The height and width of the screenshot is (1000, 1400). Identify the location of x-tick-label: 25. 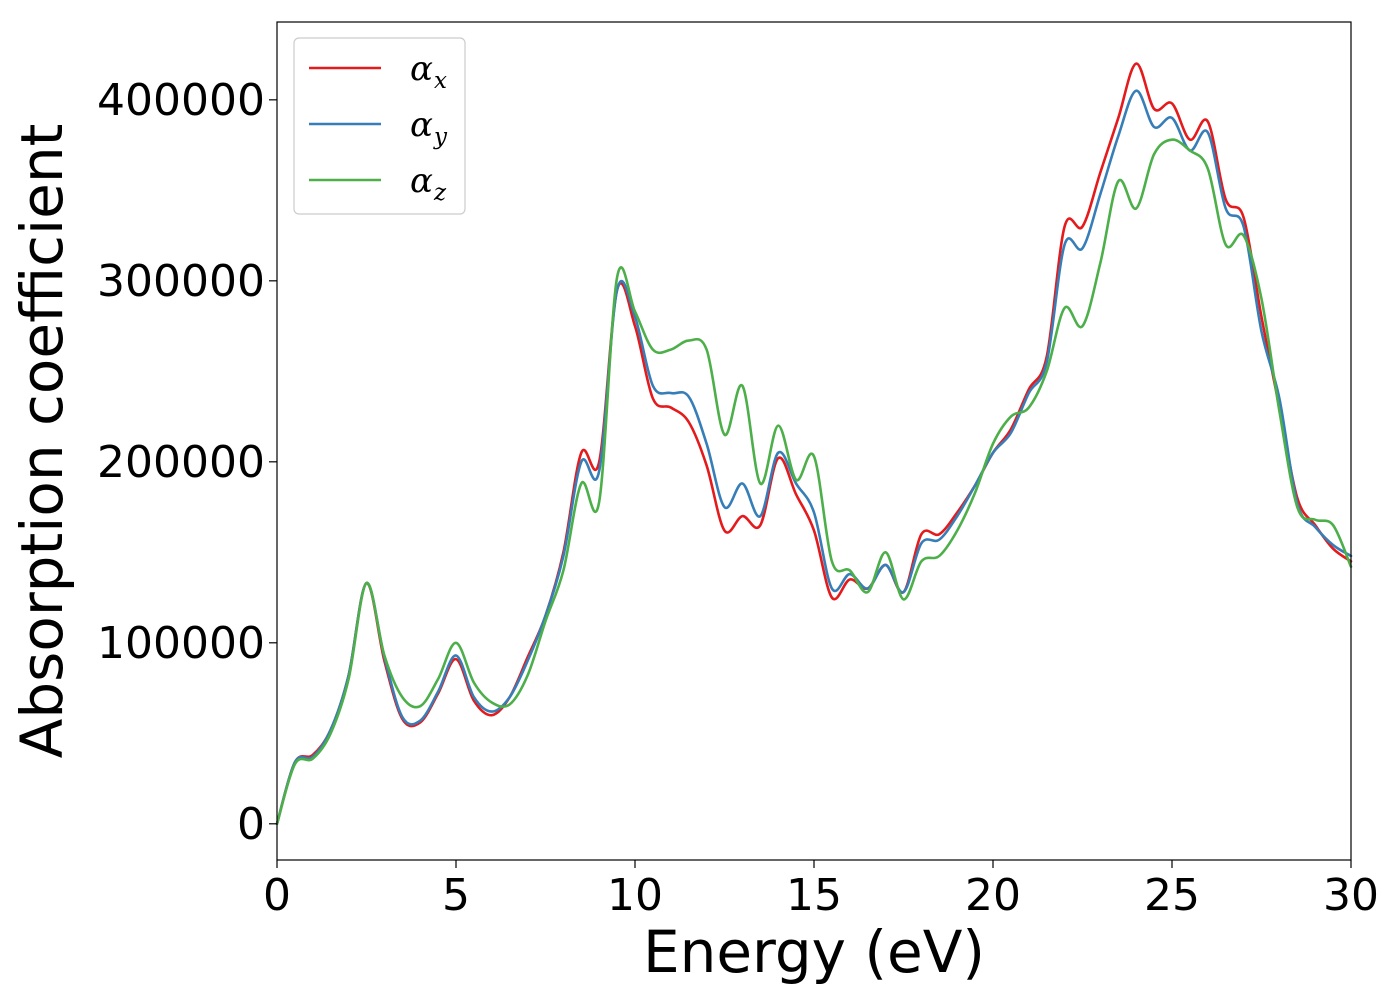
(1172, 895).